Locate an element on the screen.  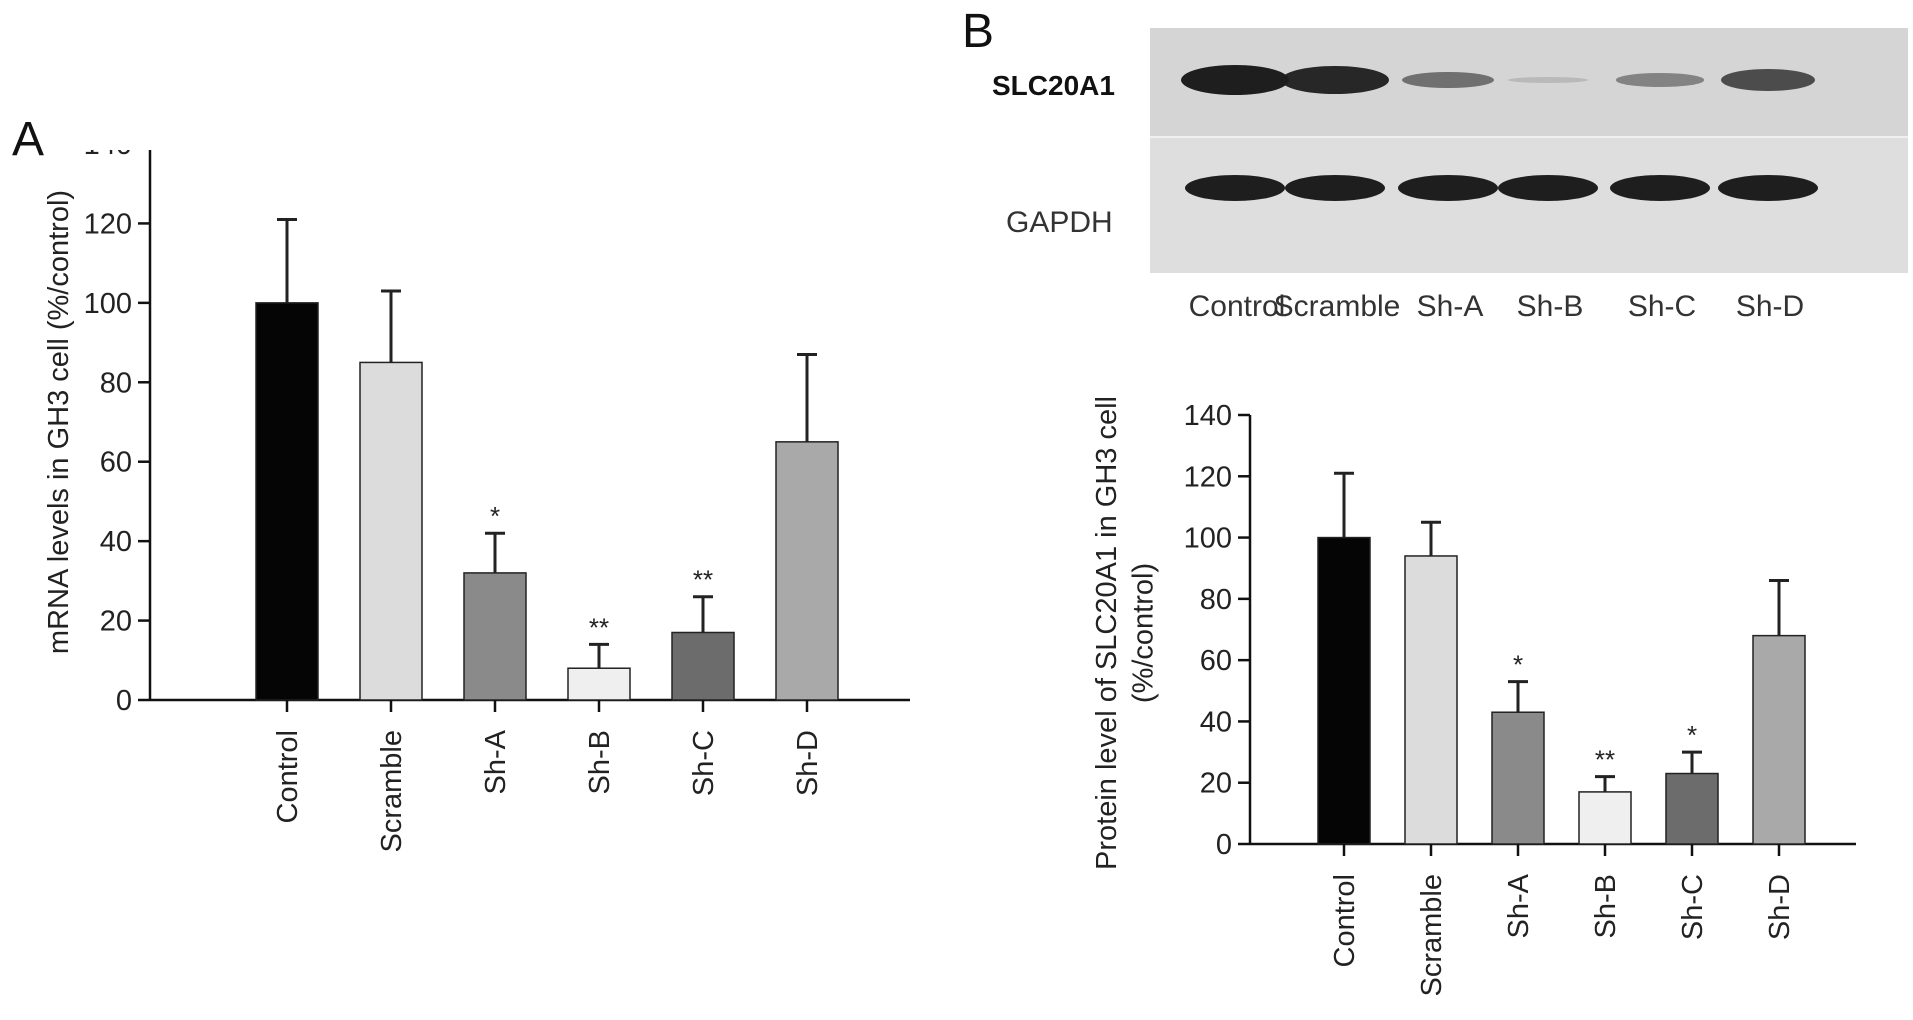
blot-lane-label: Sh-D is located at coordinates (1770, 306).